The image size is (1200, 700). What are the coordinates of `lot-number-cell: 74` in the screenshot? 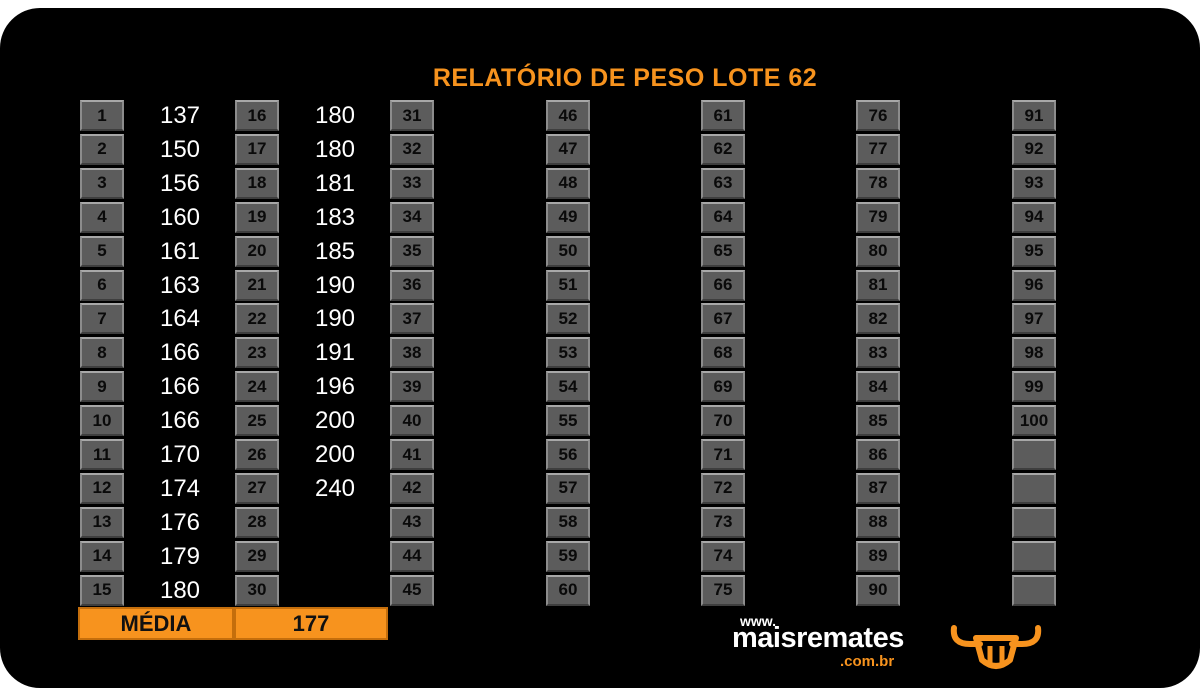 It's located at (723, 556).